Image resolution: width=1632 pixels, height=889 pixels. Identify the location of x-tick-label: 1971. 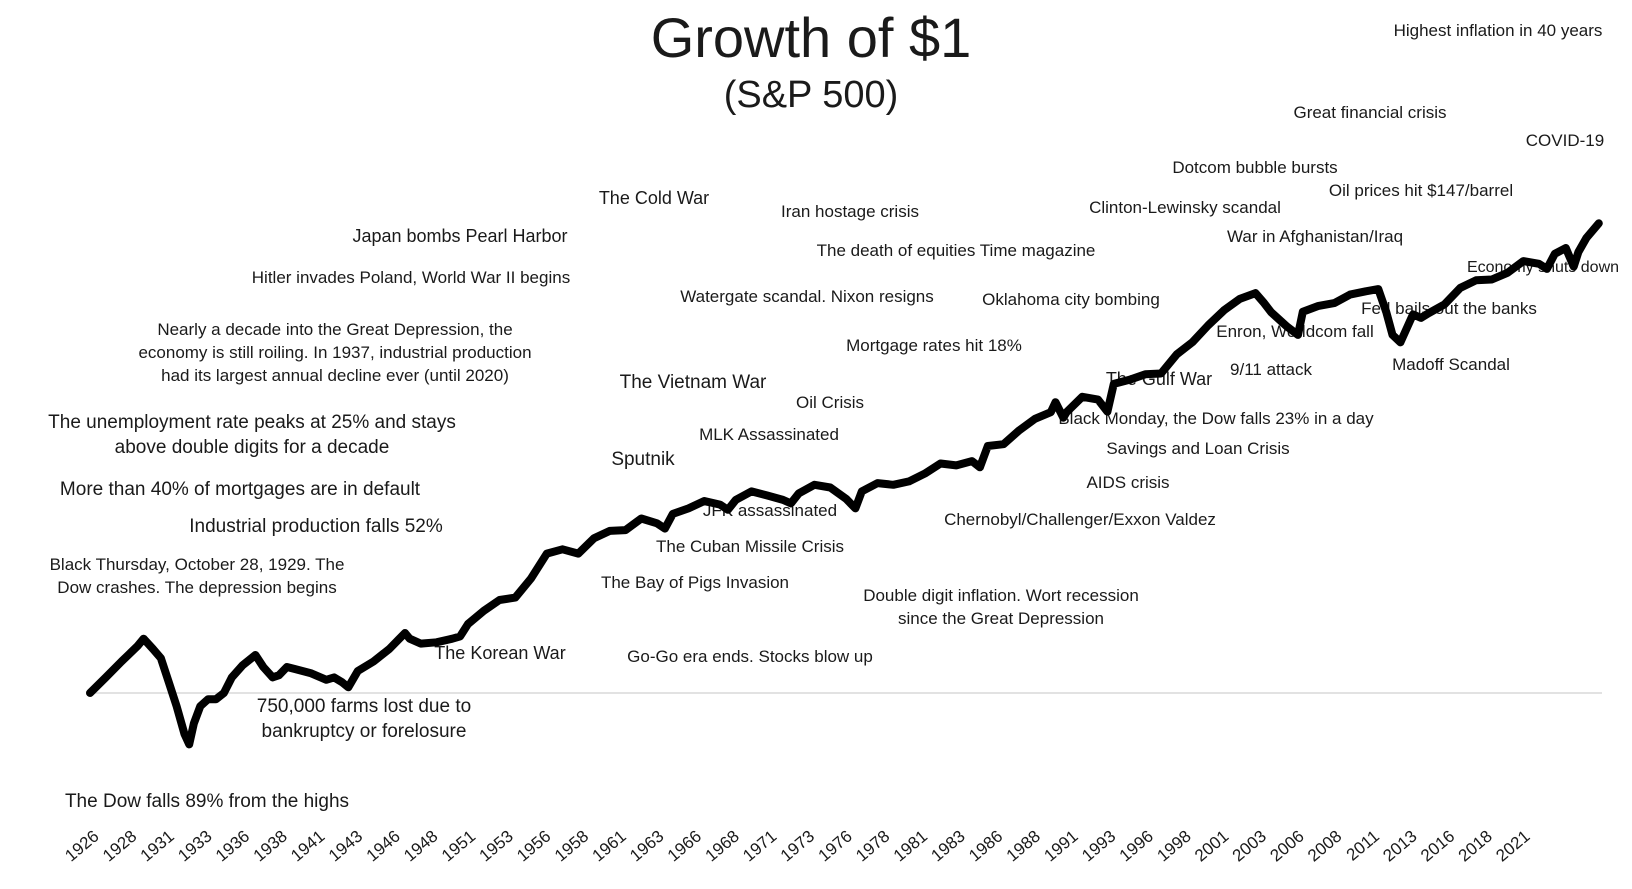
(759, 846).